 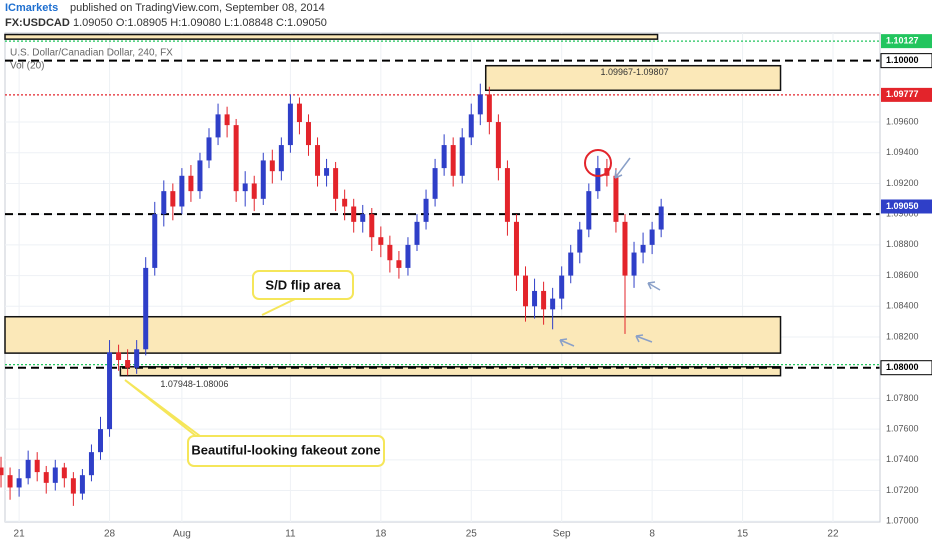 I want to click on y-axis-bg, so click(x=906, y=277).